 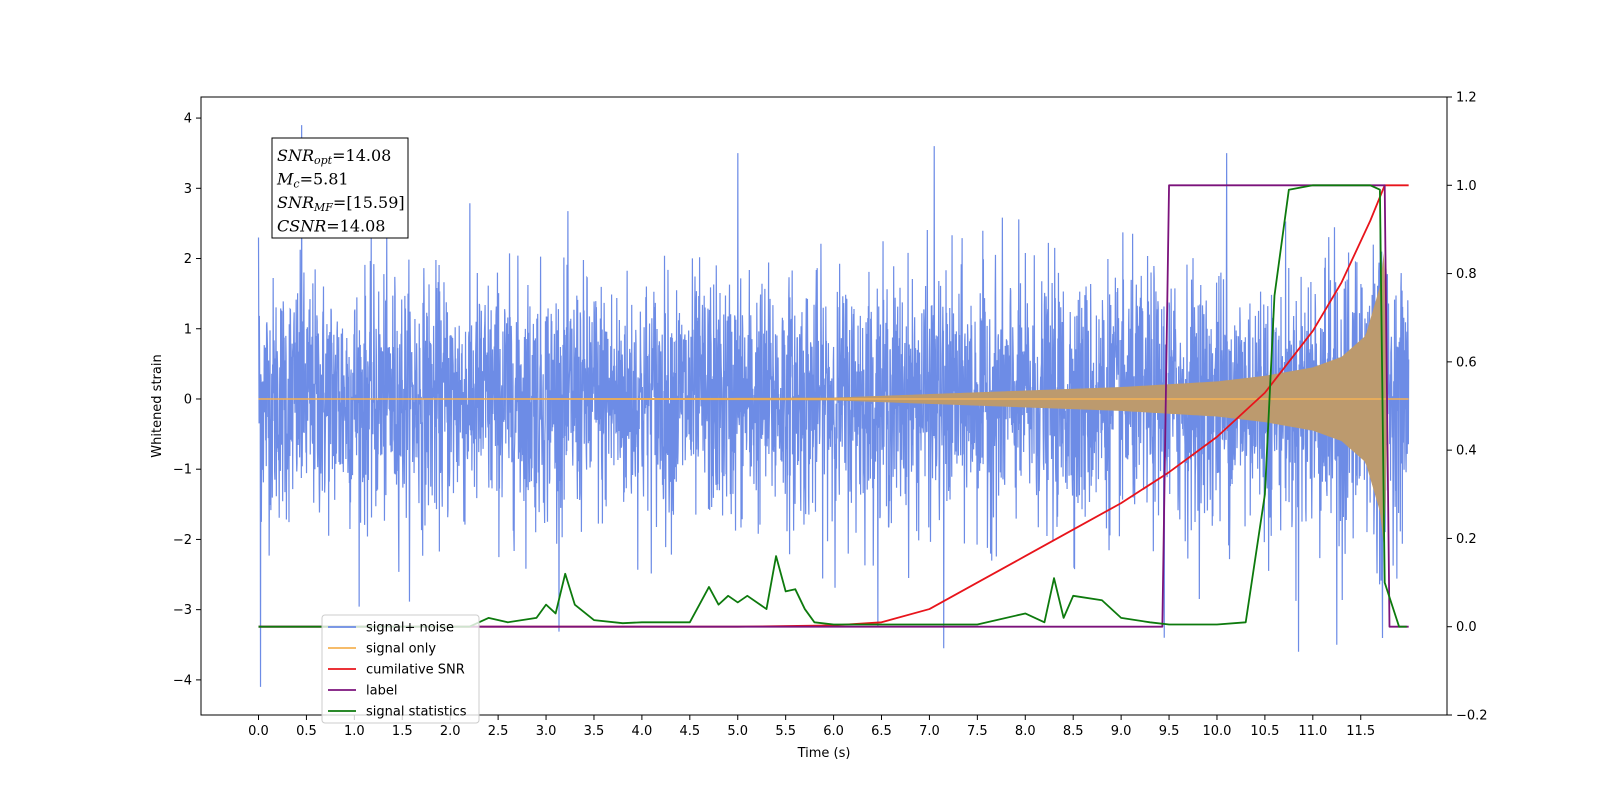 I want to click on x-tick-label: 11.5, so click(x=1360, y=731).